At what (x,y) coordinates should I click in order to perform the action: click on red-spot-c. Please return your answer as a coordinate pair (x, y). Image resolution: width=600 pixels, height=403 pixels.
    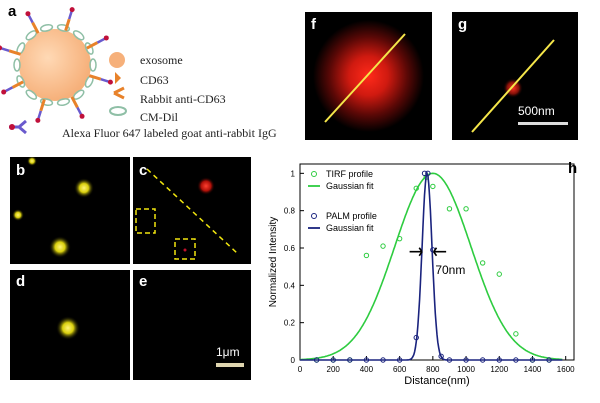
    Looking at the image, I should click on (206, 186).